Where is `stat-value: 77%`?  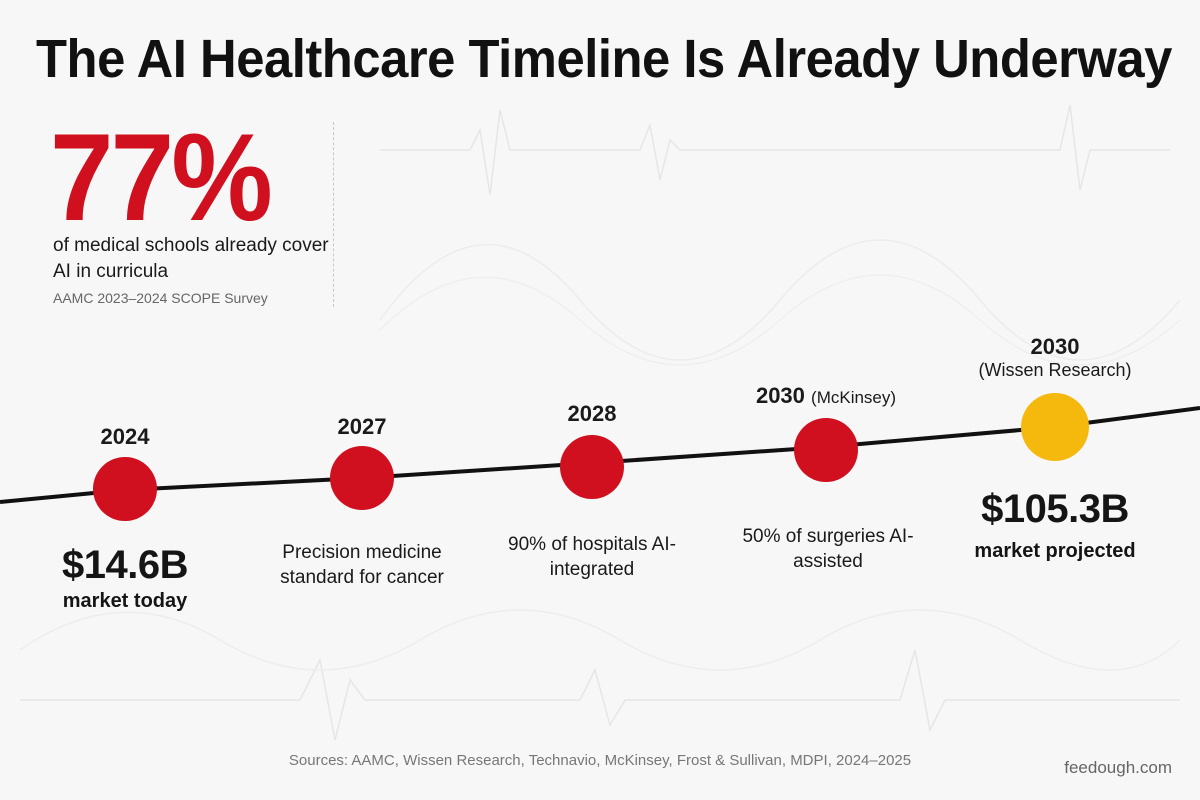
stat-value: 77% is located at coordinates (161, 178).